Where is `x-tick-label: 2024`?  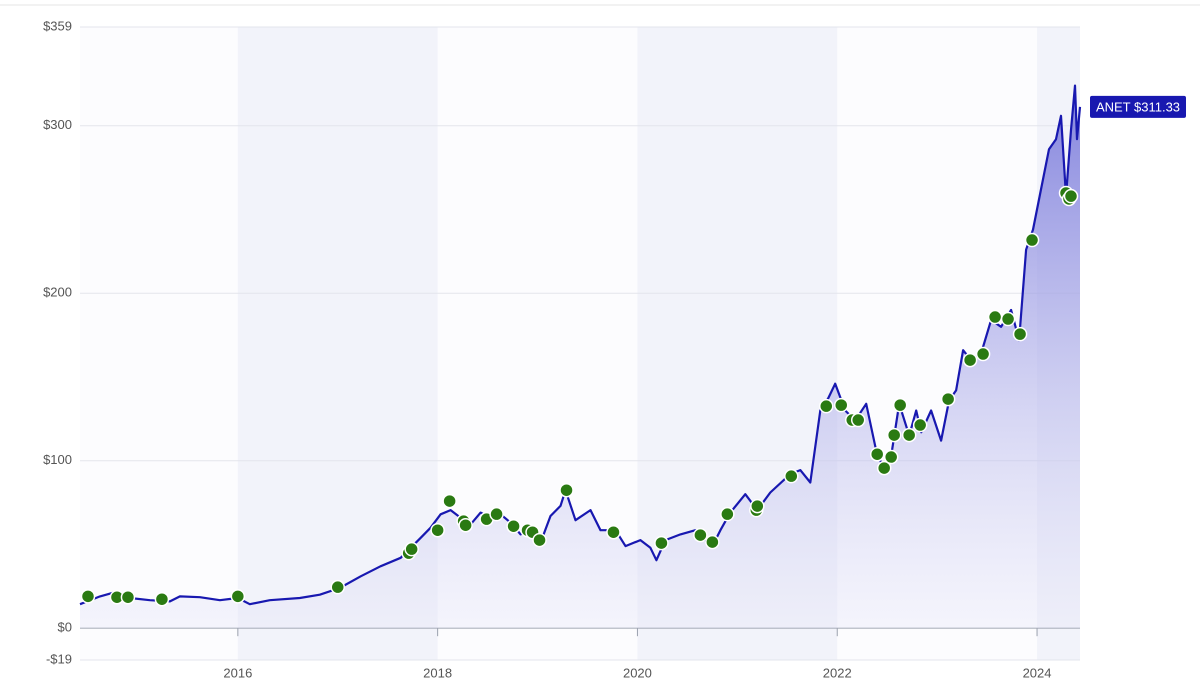
x-tick-label: 2024 is located at coordinates (1037, 672).